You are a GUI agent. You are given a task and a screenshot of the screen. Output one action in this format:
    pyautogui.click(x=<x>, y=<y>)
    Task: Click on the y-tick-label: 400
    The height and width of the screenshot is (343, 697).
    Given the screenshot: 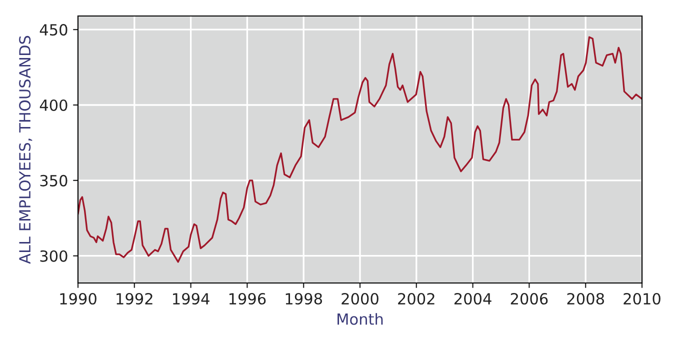 What is the action you would take?
    pyautogui.click(x=54, y=105)
    